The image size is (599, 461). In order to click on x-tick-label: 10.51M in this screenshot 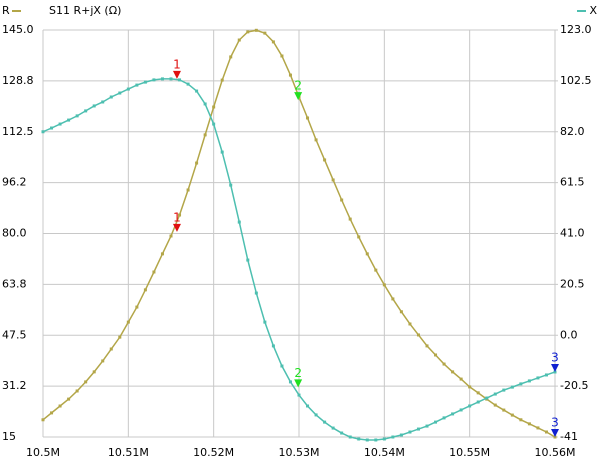, I will do `click(128, 452)`.